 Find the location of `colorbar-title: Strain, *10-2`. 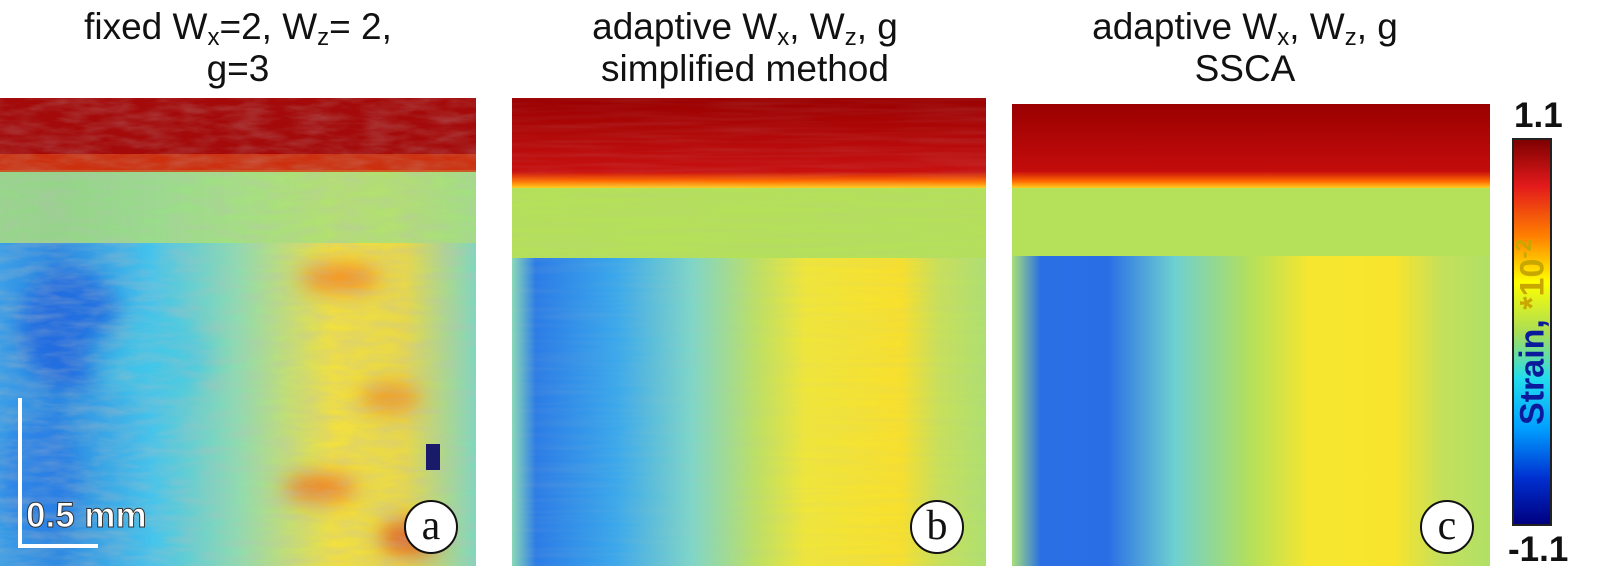

colorbar-title: Strain, *10-2 is located at coordinates (1531, 332).